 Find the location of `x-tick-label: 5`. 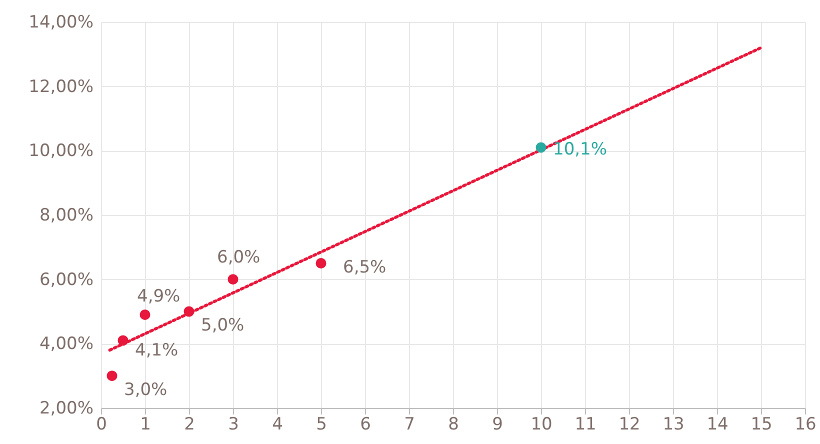

x-tick-label: 5 is located at coordinates (321, 424).